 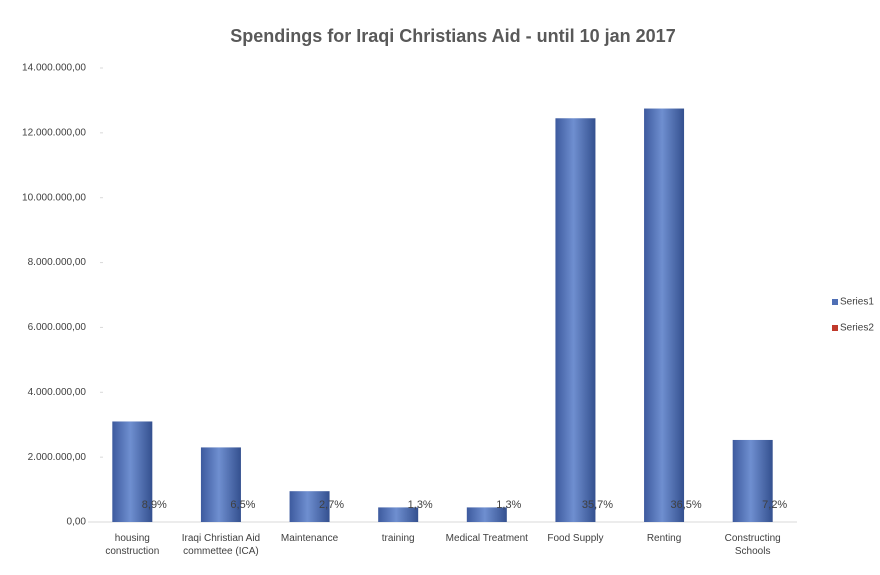 I want to click on data-label: 35,7%, so click(x=597, y=505).